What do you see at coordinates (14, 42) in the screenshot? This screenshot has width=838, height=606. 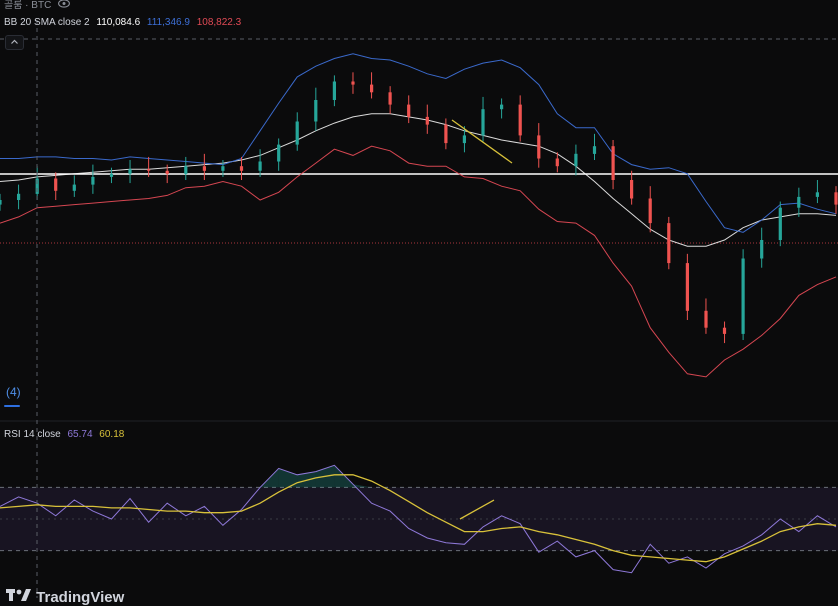 I see `collapse-legend-button` at bounding box center [14, 42].